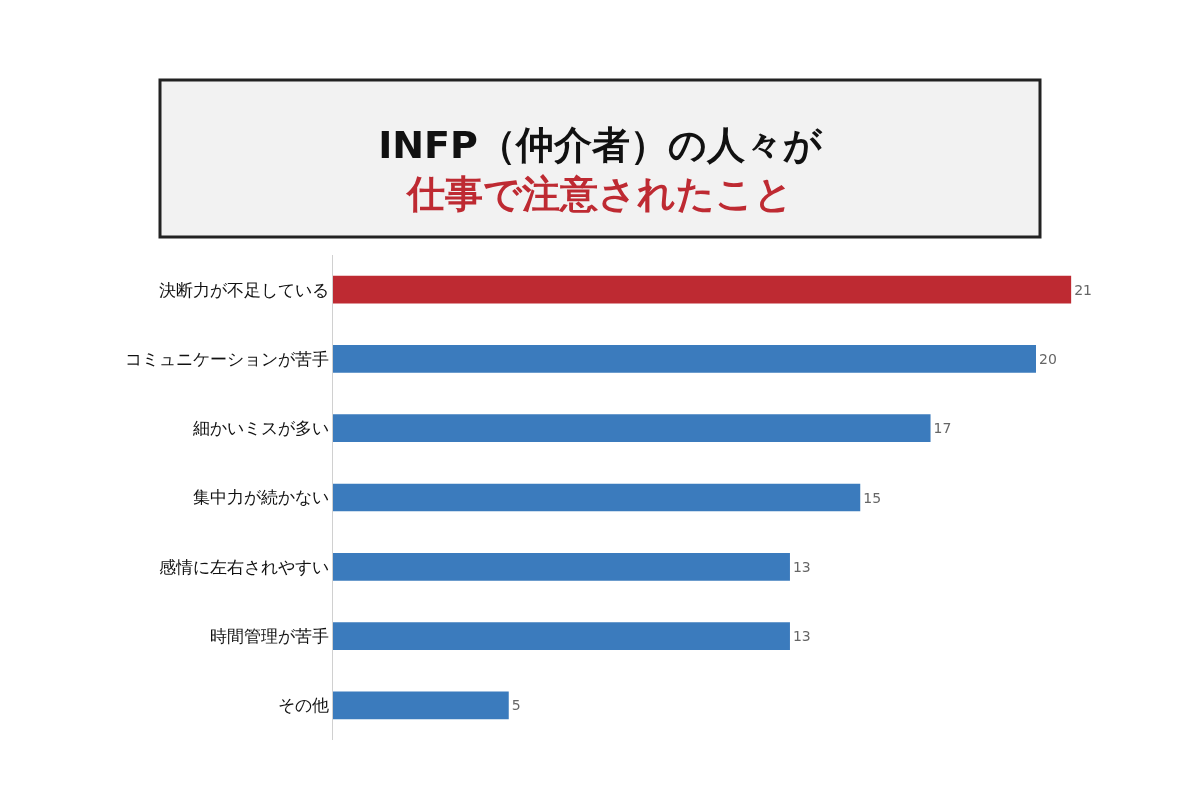 The height and width of the screenshot is (800, 1200). I want to click on data-label: 21, so click(1083, 289).